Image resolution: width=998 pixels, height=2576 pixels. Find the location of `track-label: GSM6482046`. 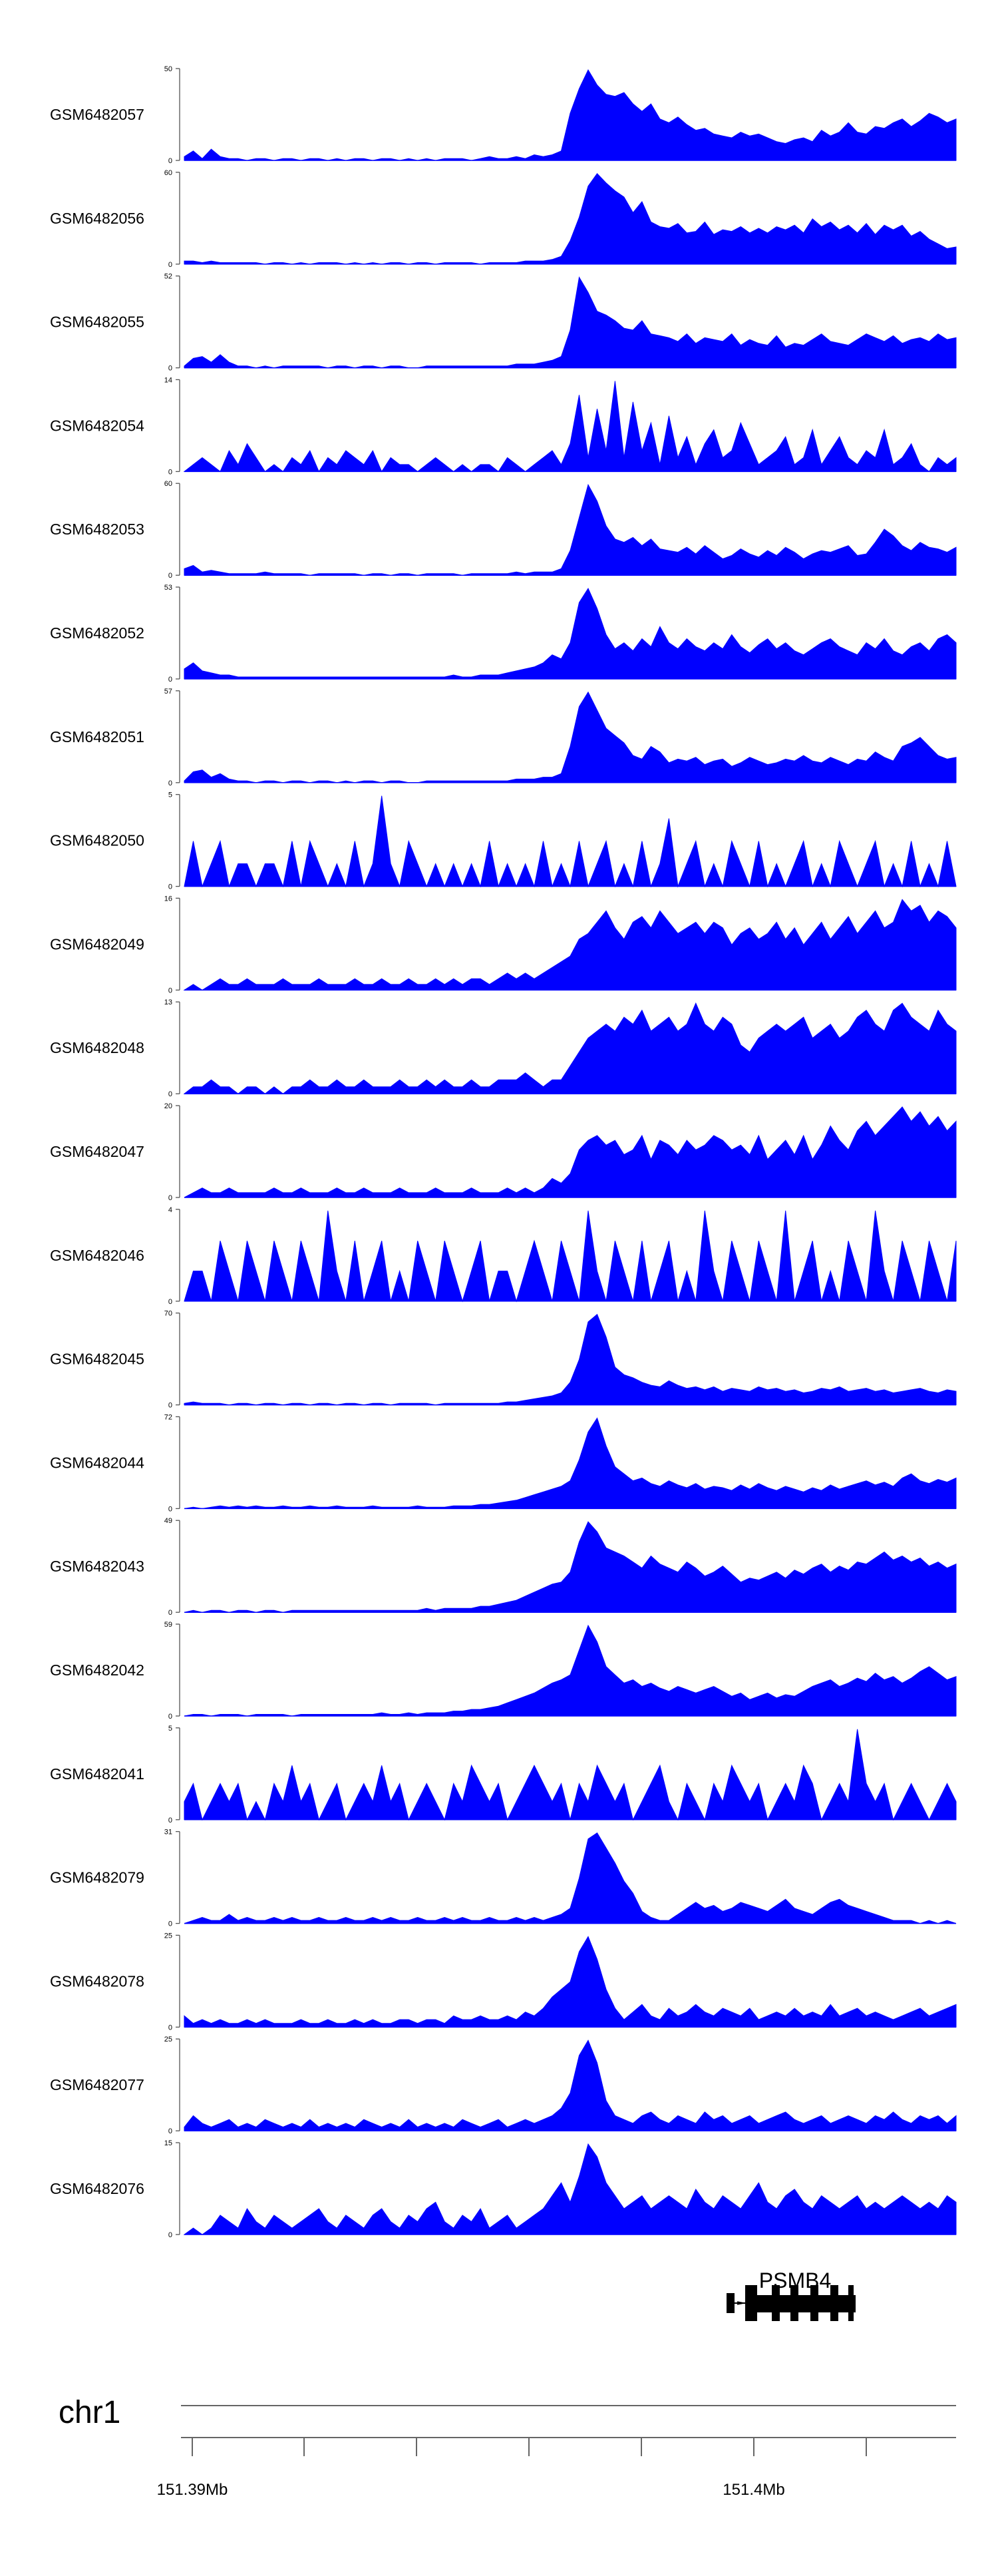

track-label: GSM6482046 is located at coordinates (97, 1255).